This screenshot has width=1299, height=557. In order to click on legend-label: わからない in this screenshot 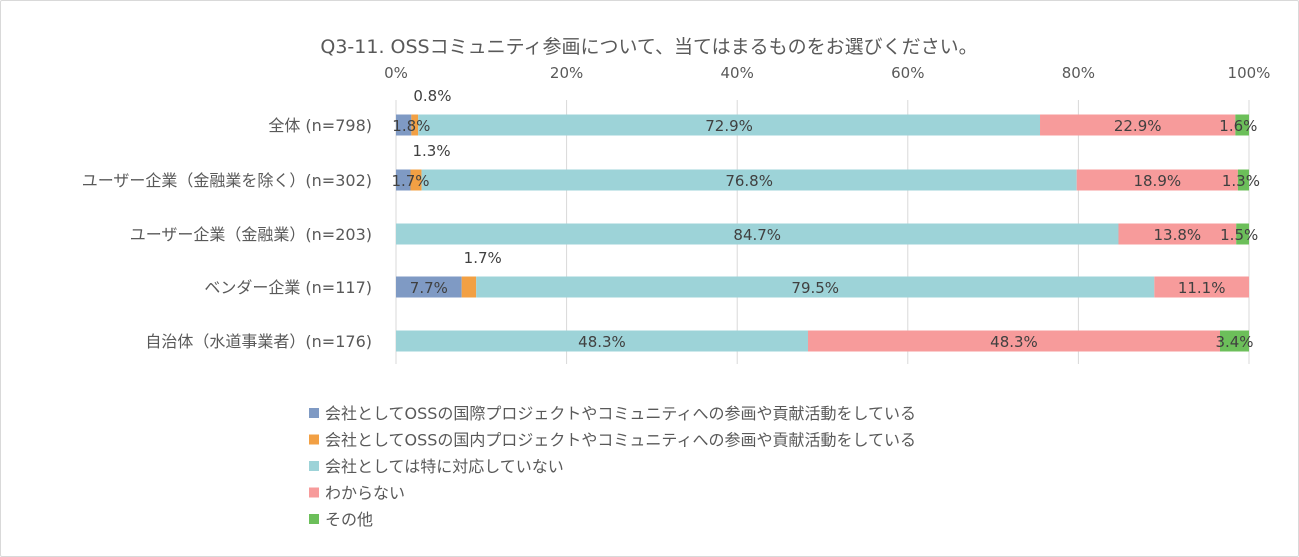, I will do `click(365, 493)`.